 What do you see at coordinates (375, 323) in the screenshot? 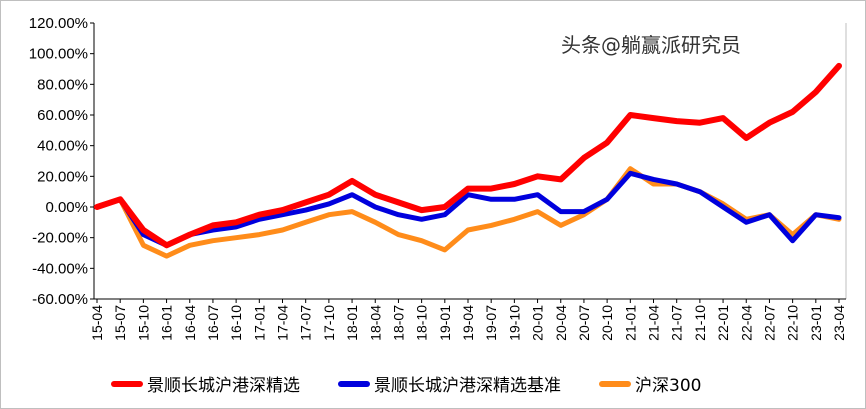
I see `x-tick-label: 18-04` at bounding box center [375, 323].